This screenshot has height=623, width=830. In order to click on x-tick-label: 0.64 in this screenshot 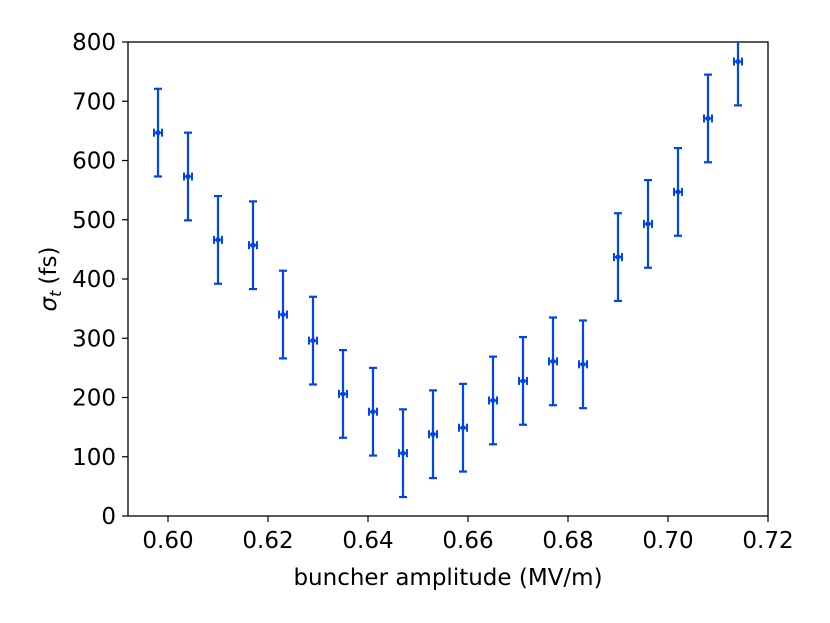, I will do `click(367, 541)`.